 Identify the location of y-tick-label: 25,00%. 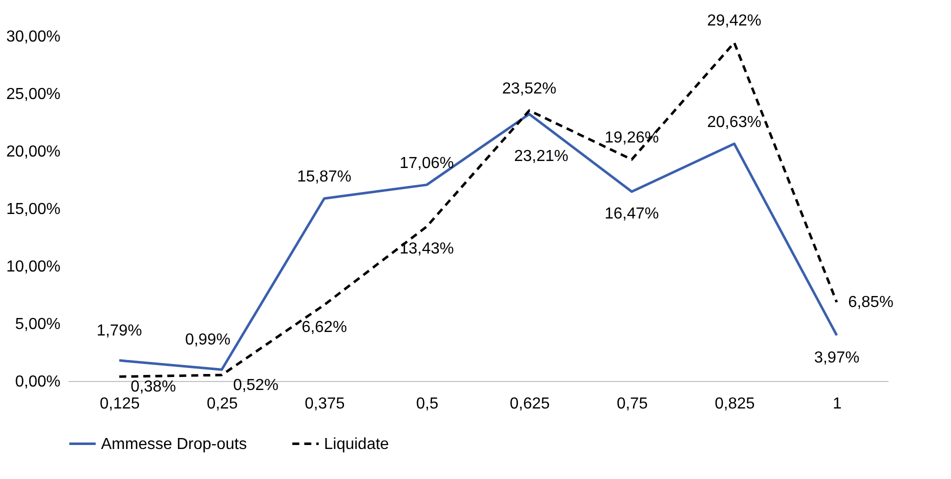
(33, 94).